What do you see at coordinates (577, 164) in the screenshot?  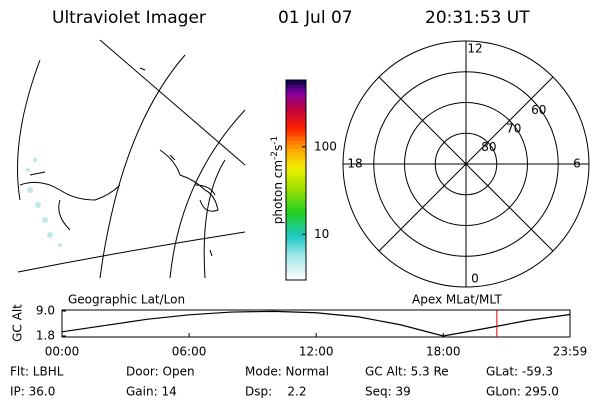 I see `mlt-label: 6` at bounding box center [577, 164].